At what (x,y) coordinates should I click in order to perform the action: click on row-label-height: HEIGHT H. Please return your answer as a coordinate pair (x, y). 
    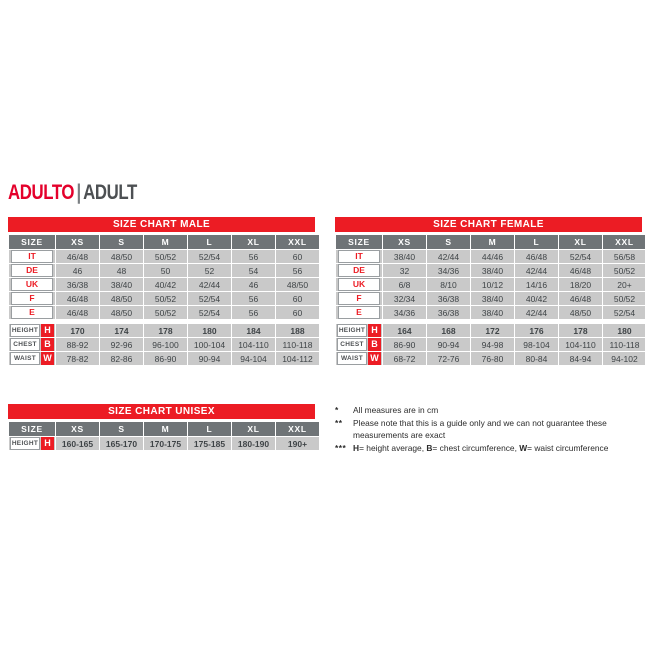
    Looking at the image, I should click on (359, 330).